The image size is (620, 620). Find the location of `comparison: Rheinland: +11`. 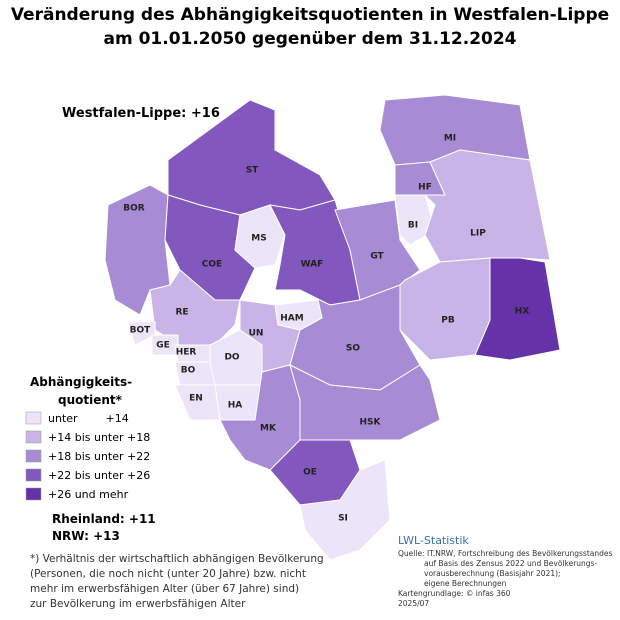

comparison: Rheinland: +11 is located at coordinates (104, 519).